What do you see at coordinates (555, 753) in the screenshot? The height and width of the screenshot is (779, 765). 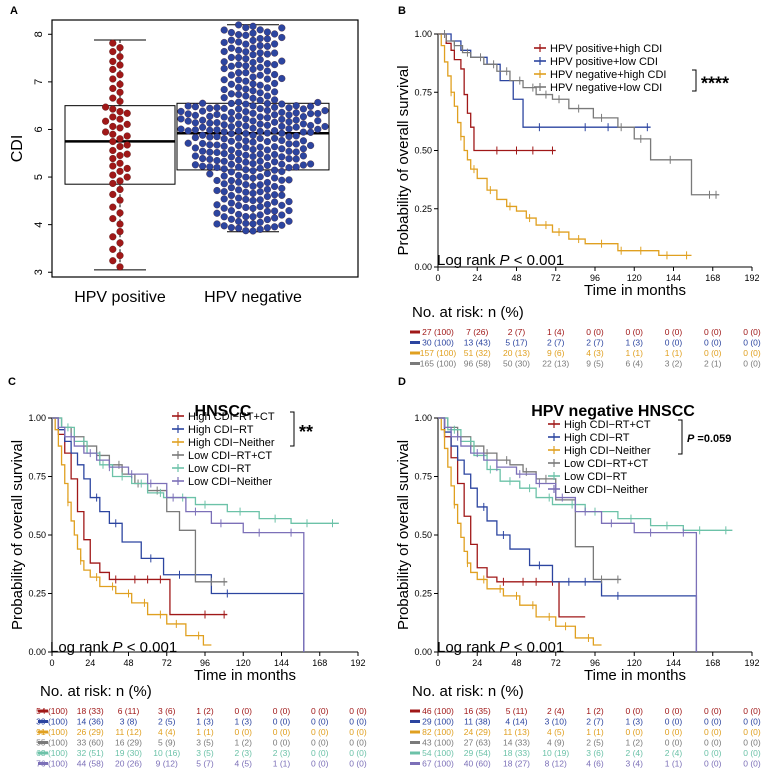 I see `risk-cell: 10 (19)` at bounding box center [555, 753].